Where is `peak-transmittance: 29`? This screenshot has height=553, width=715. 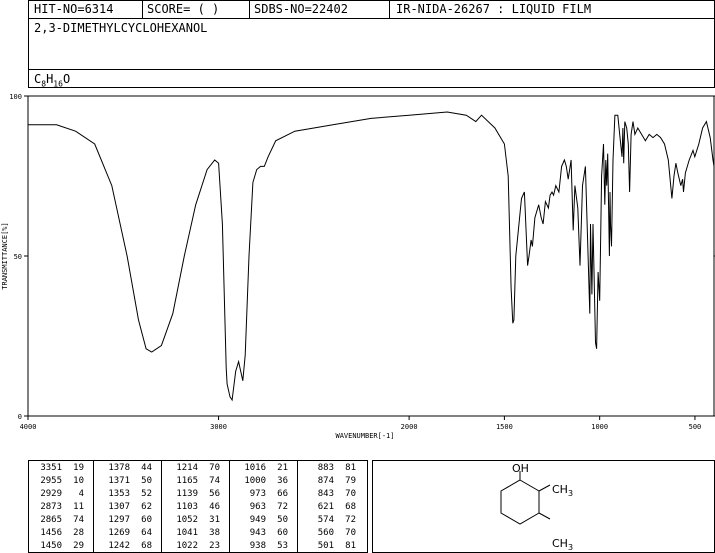 peak-transmittance: 29 is located at coordinates (78, 546).